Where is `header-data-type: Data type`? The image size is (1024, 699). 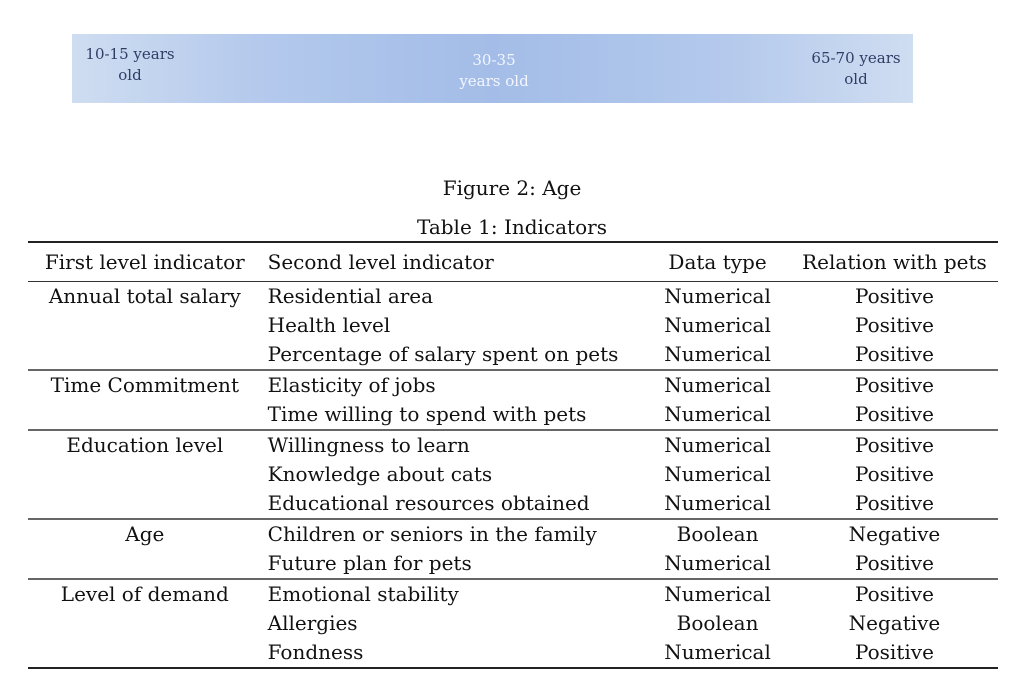
header-data-type: Data type is located at coordinates (717, 262).